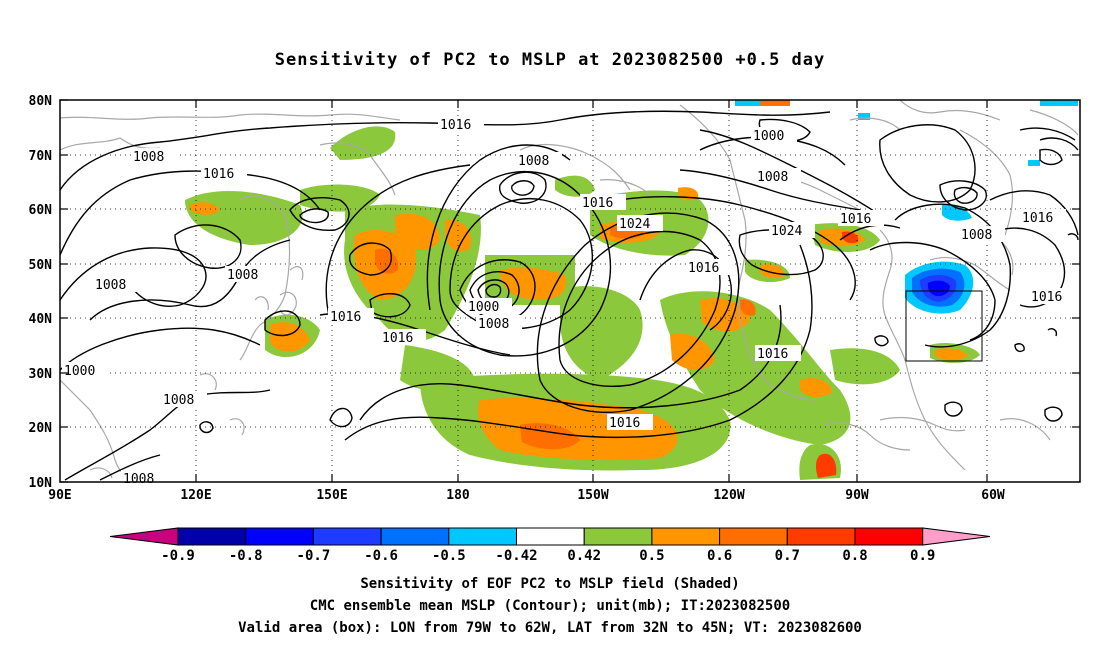 The image size is (1100, 650). I want to click on lat-label: 80N, so click(41, 101).